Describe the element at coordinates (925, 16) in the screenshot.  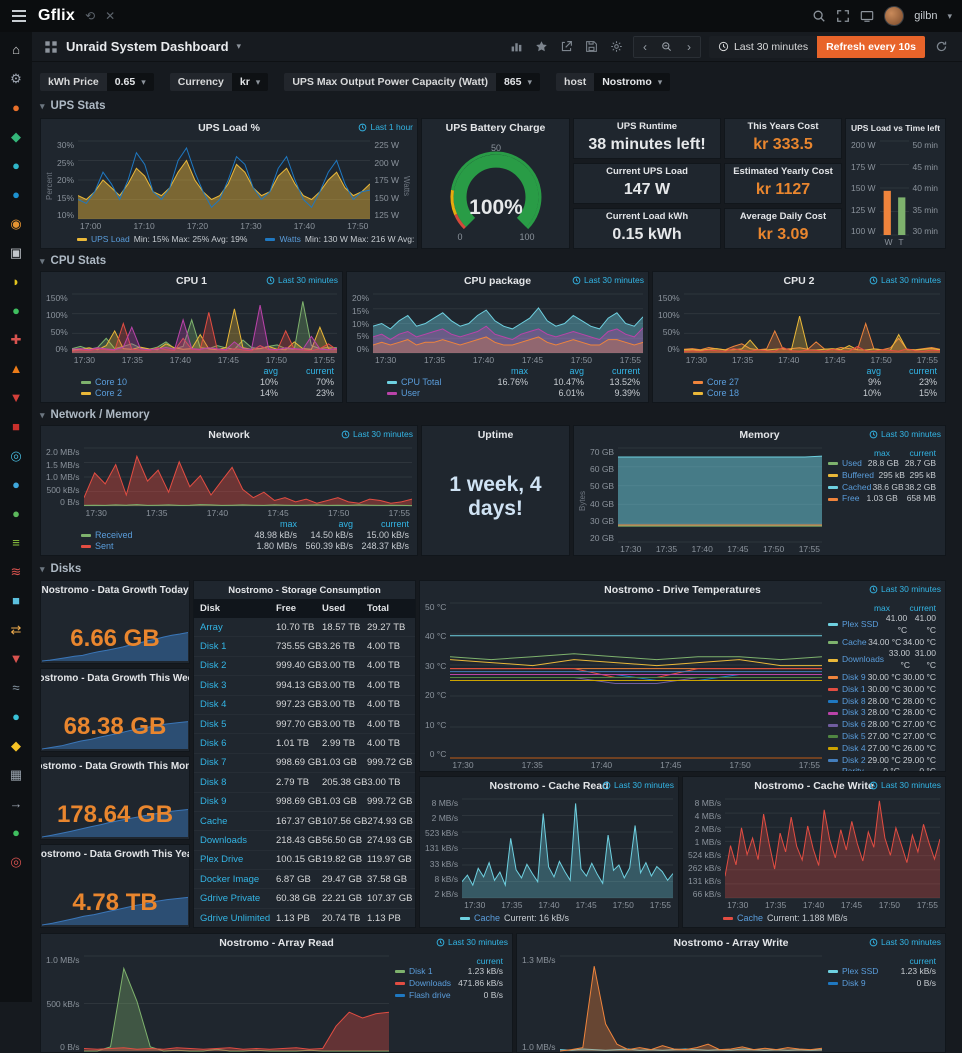
I see `user-menu: gilbn` at that location.